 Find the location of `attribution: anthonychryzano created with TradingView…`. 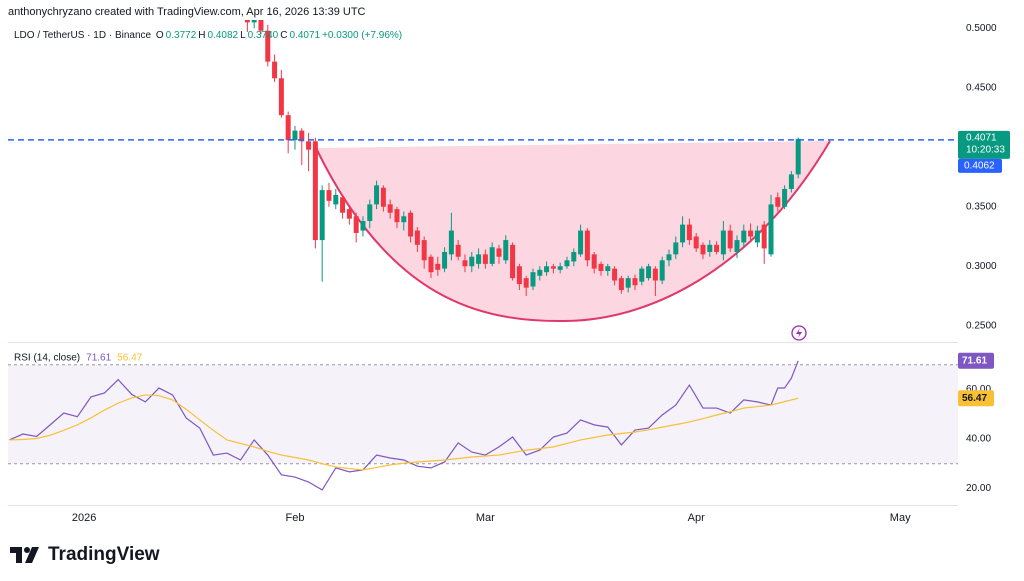

attribution: anthonychryzano created with TradingView… is located at coordinates (187, 12).